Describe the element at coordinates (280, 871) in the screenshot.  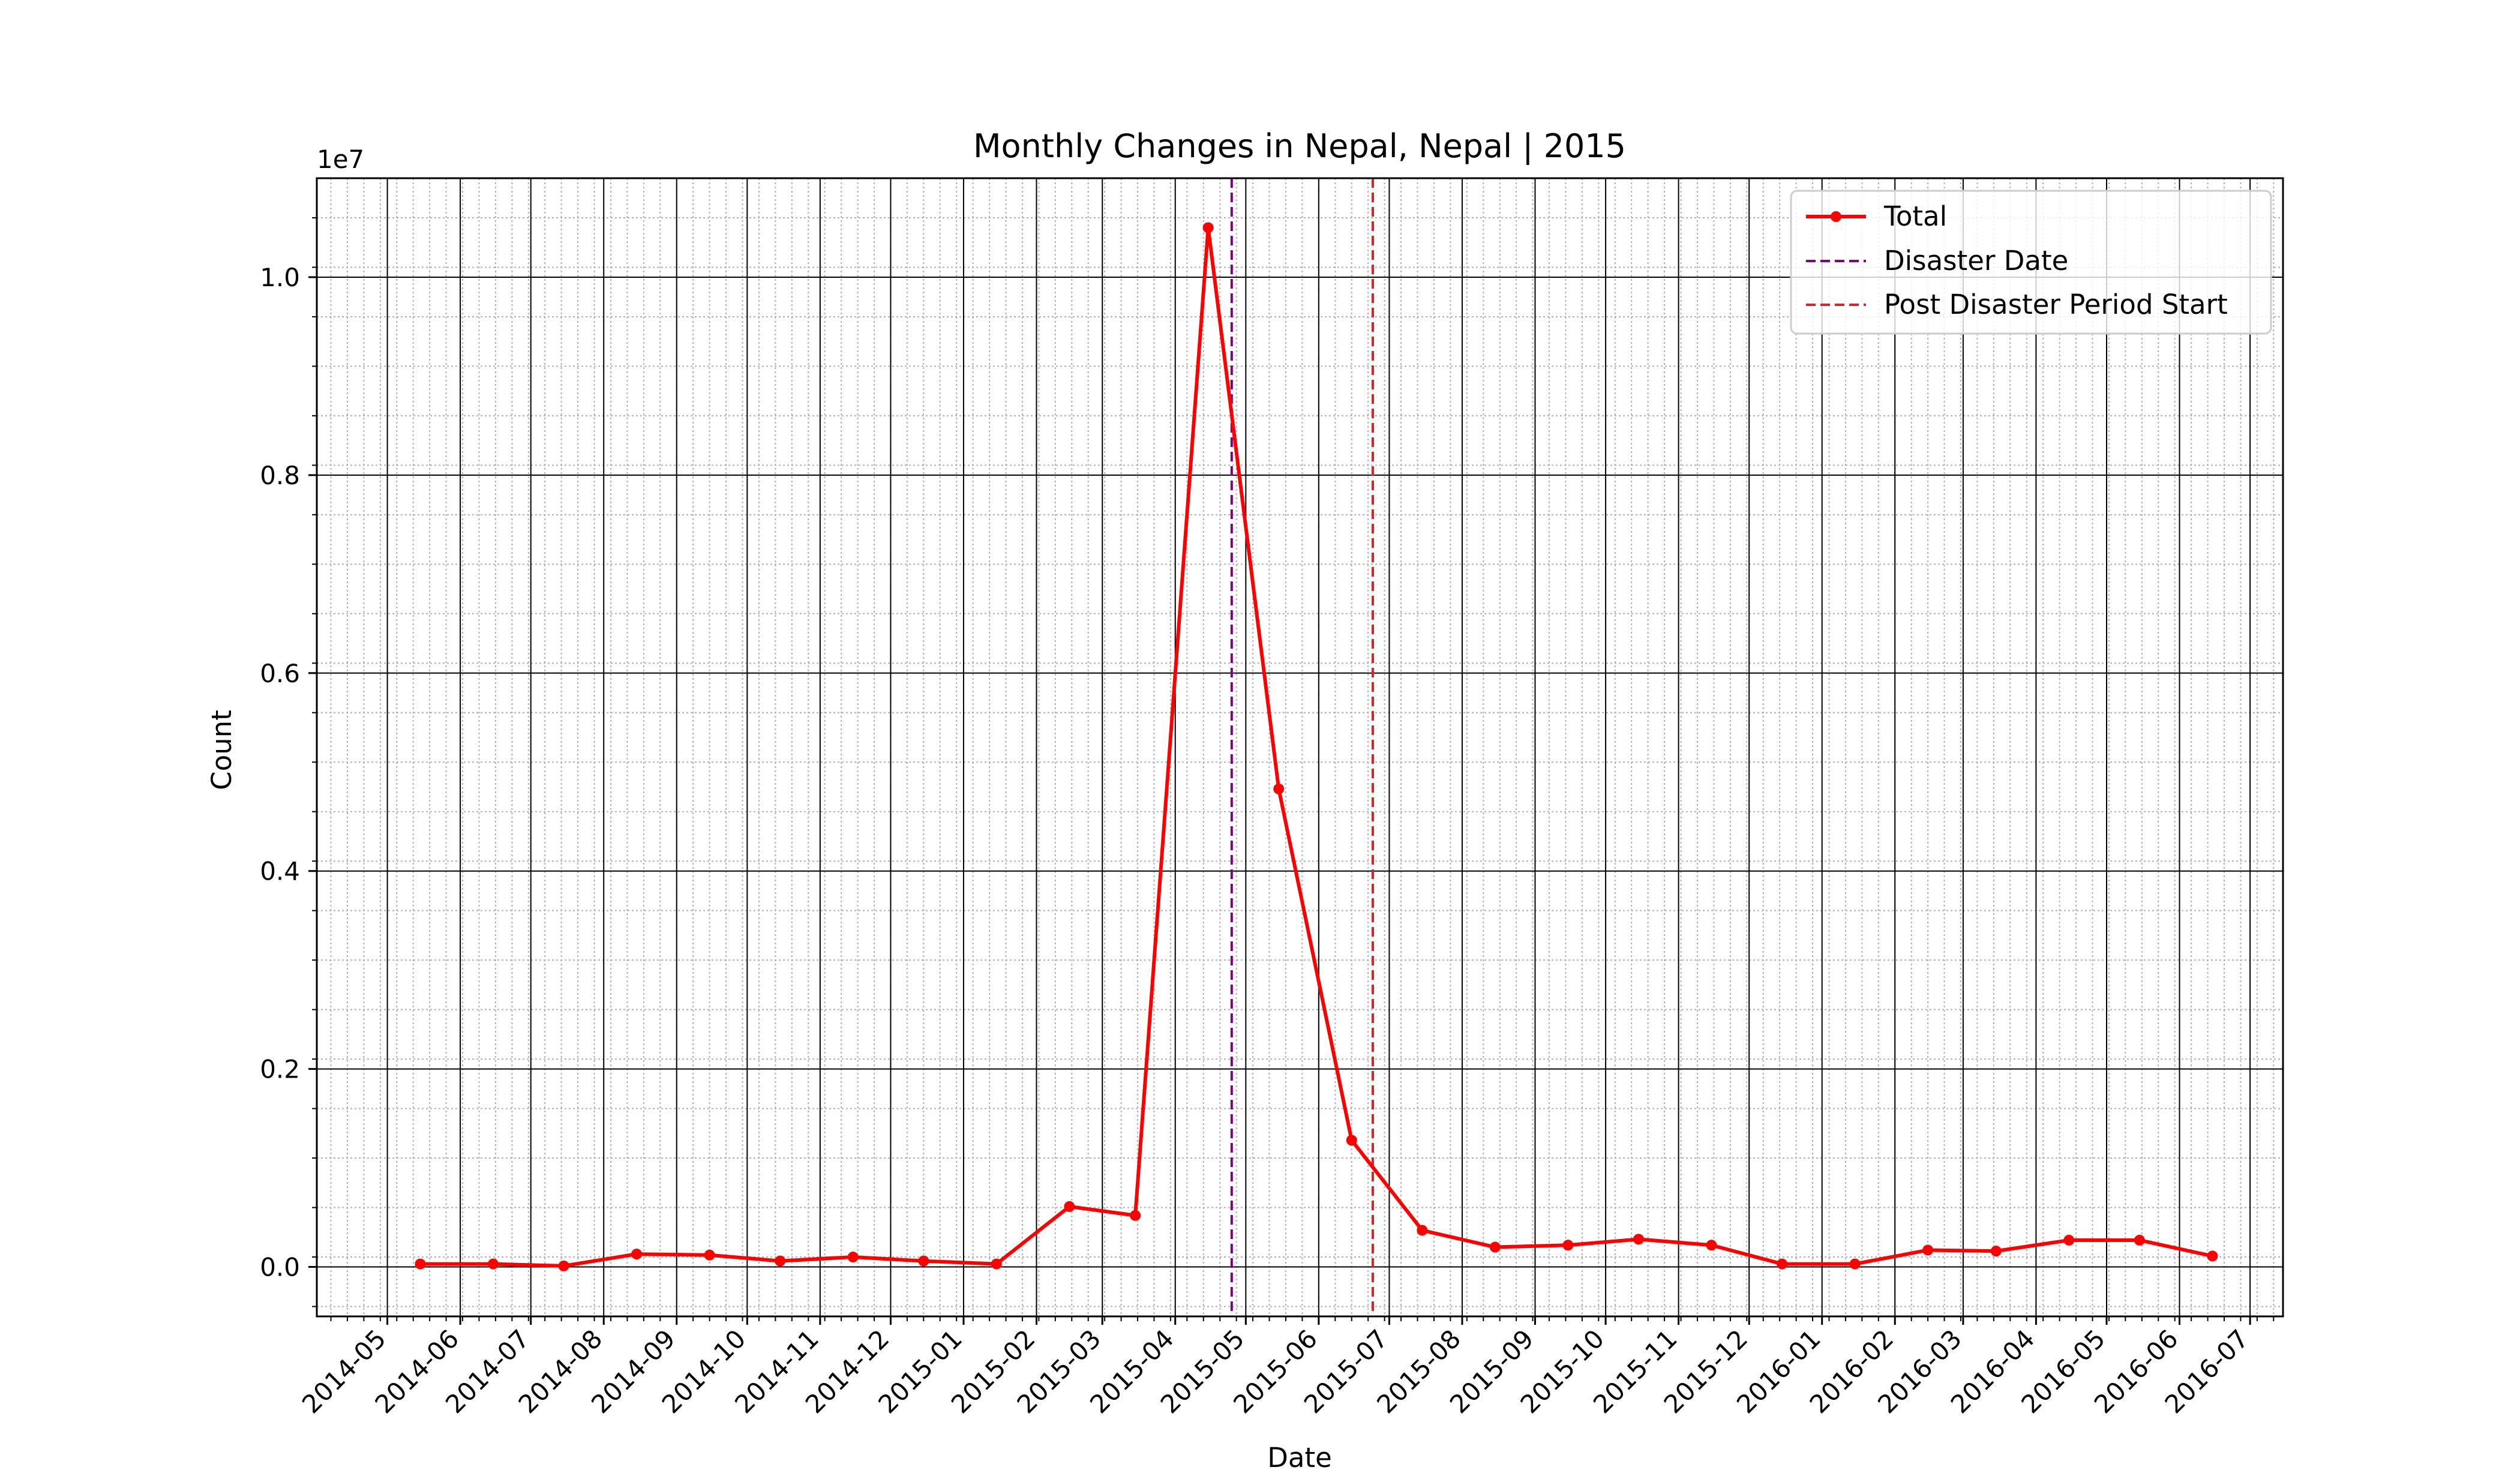
I see `y-tick-label: 0.4` at that location.